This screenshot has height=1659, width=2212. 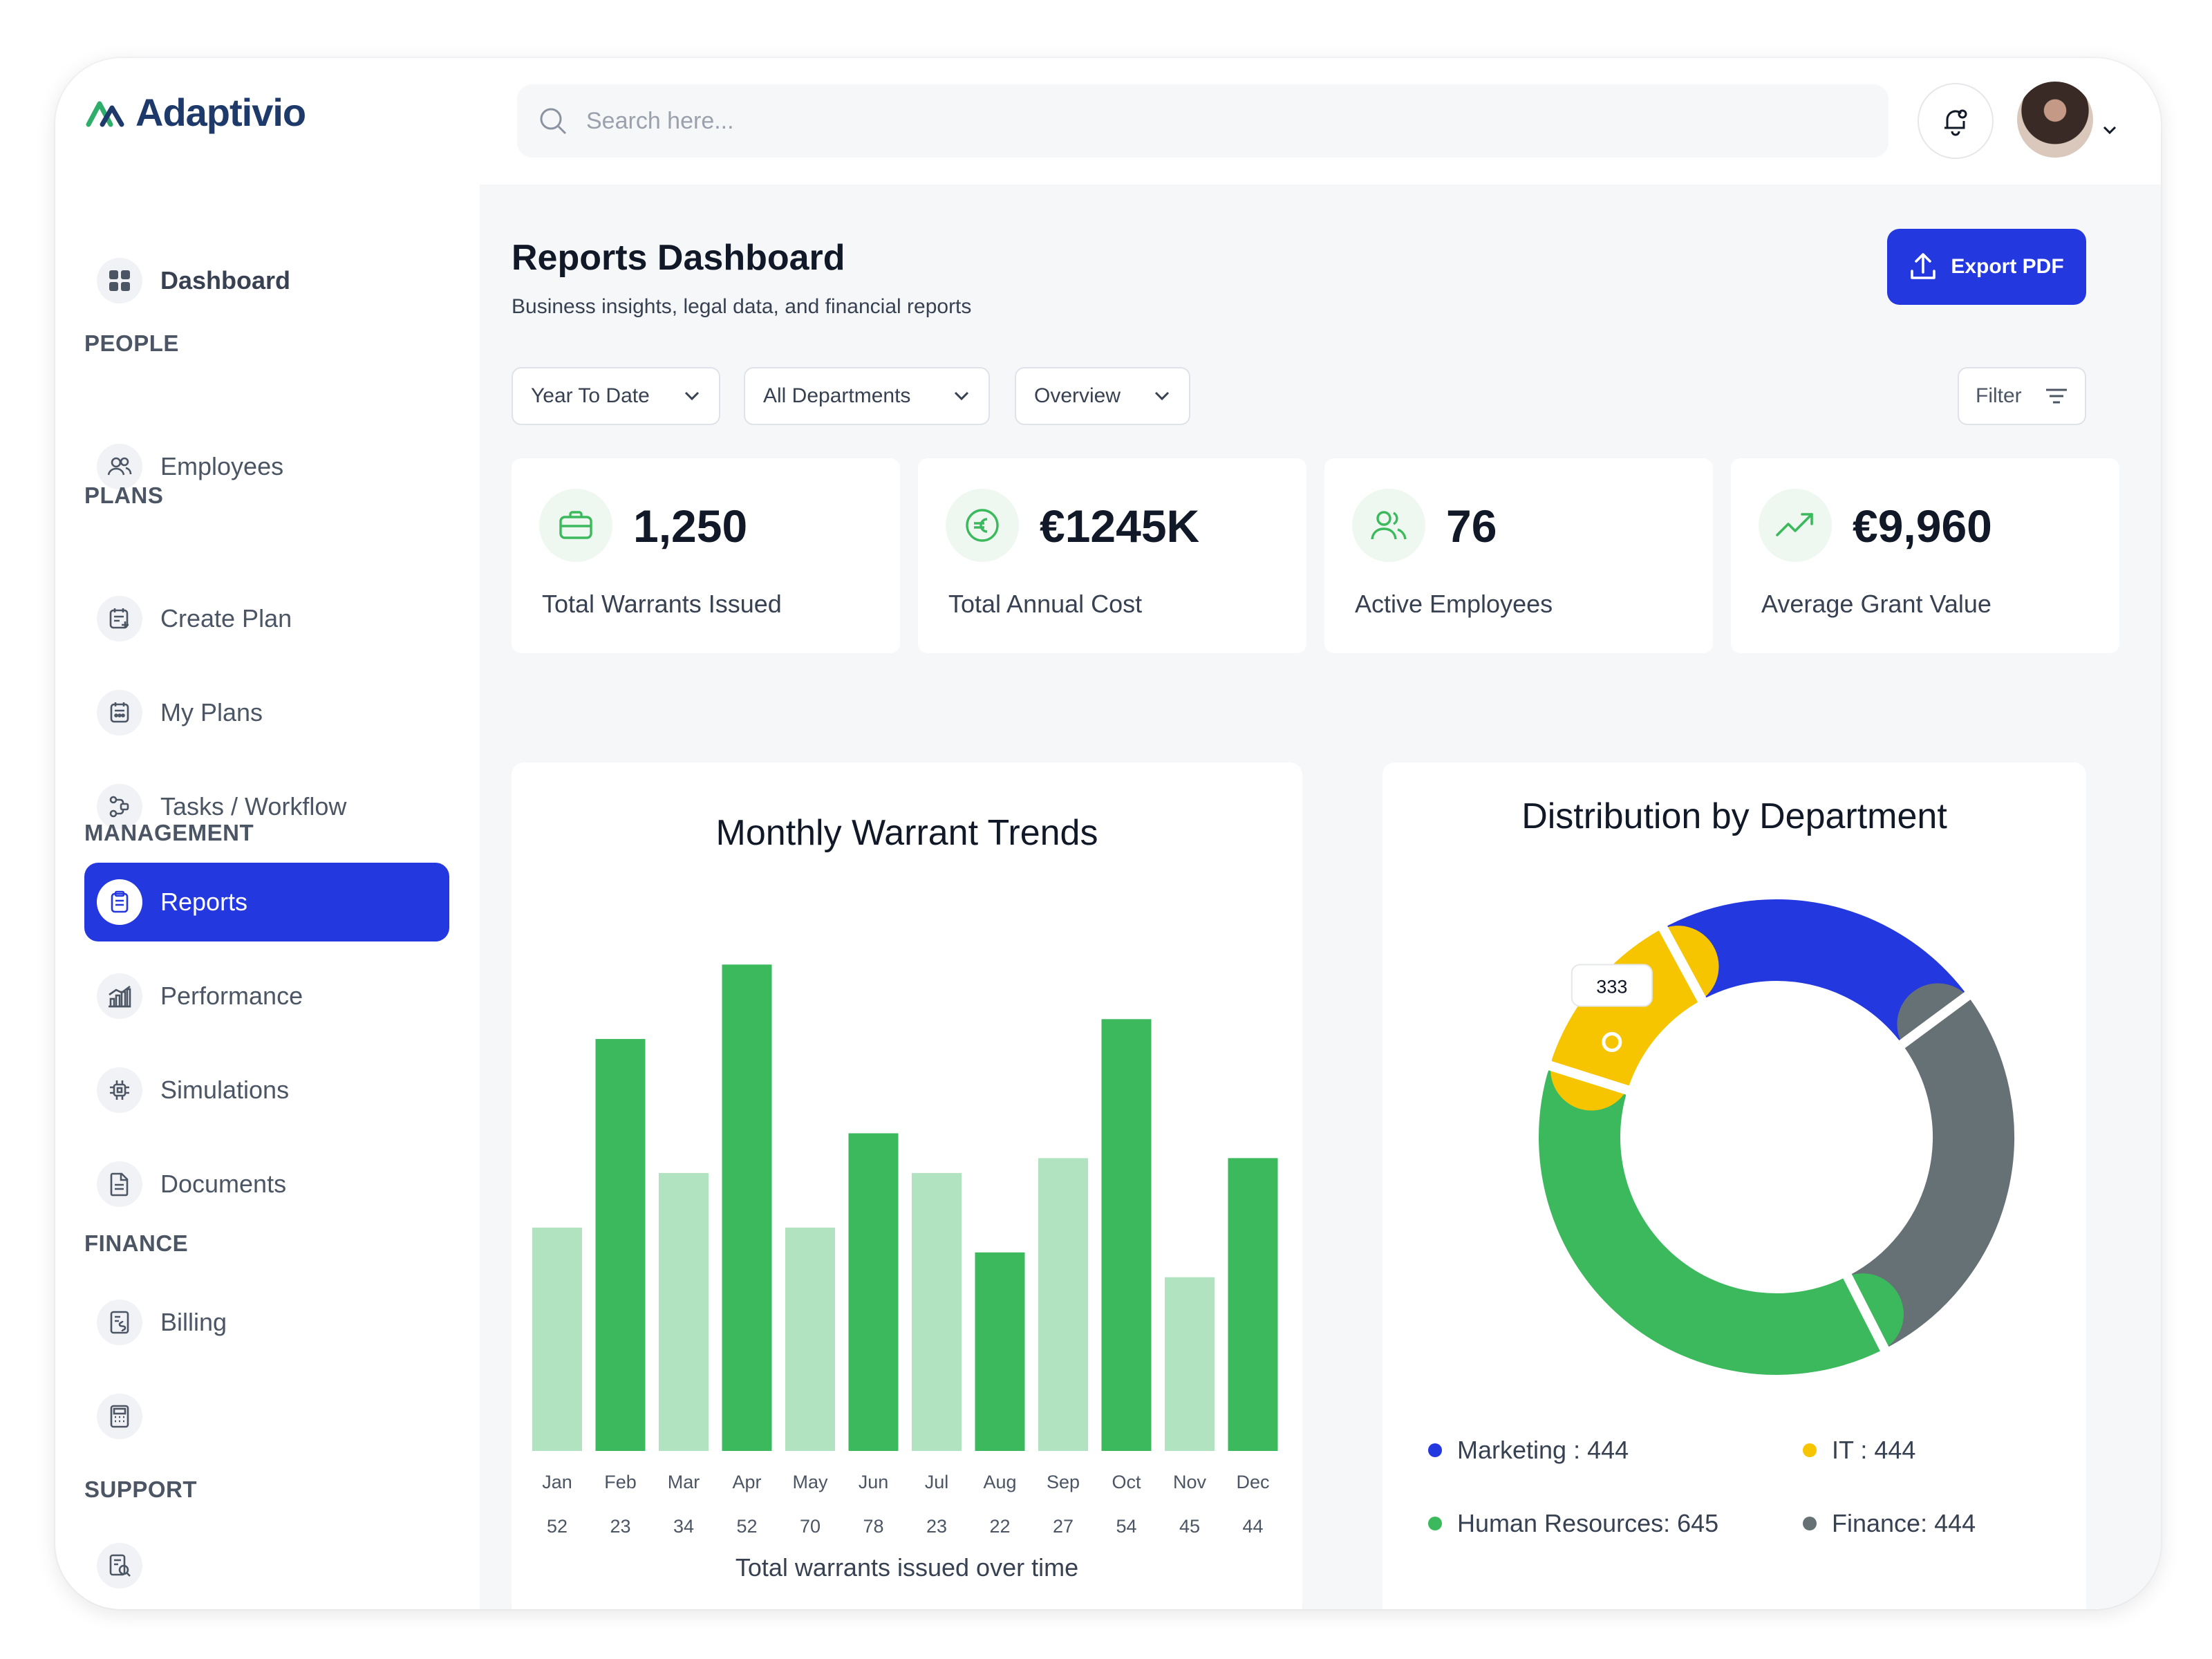 I want to click on x-tick-label: May, so click(x=810, y=1482).